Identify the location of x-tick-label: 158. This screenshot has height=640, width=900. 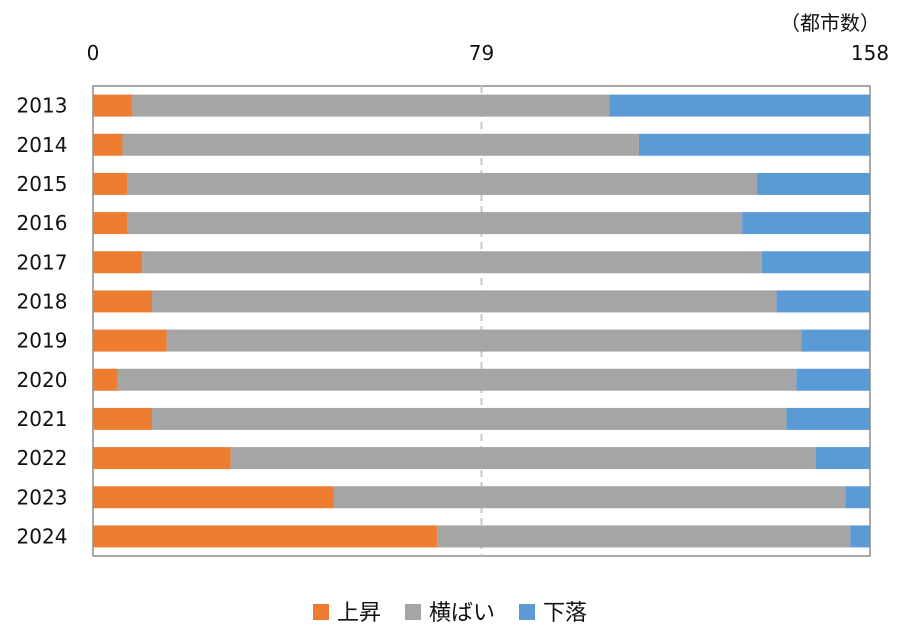
(870, 53).